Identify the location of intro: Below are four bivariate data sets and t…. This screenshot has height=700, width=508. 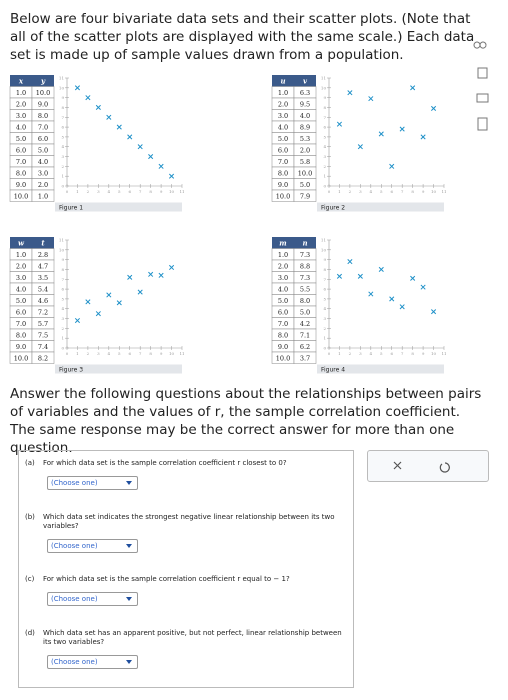
(242, 37).